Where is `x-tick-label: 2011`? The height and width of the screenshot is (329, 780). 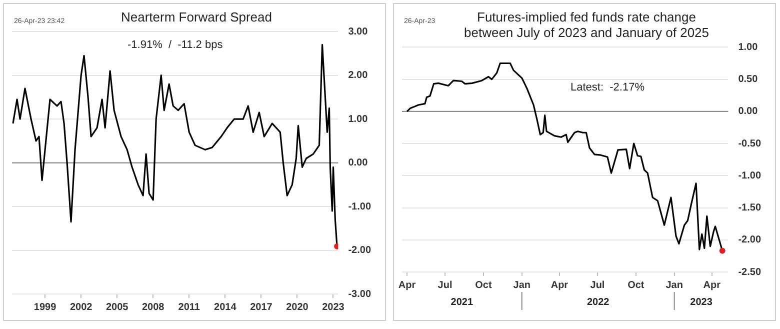 x-tick-label: 2011 is located at coordinates (189, 307).